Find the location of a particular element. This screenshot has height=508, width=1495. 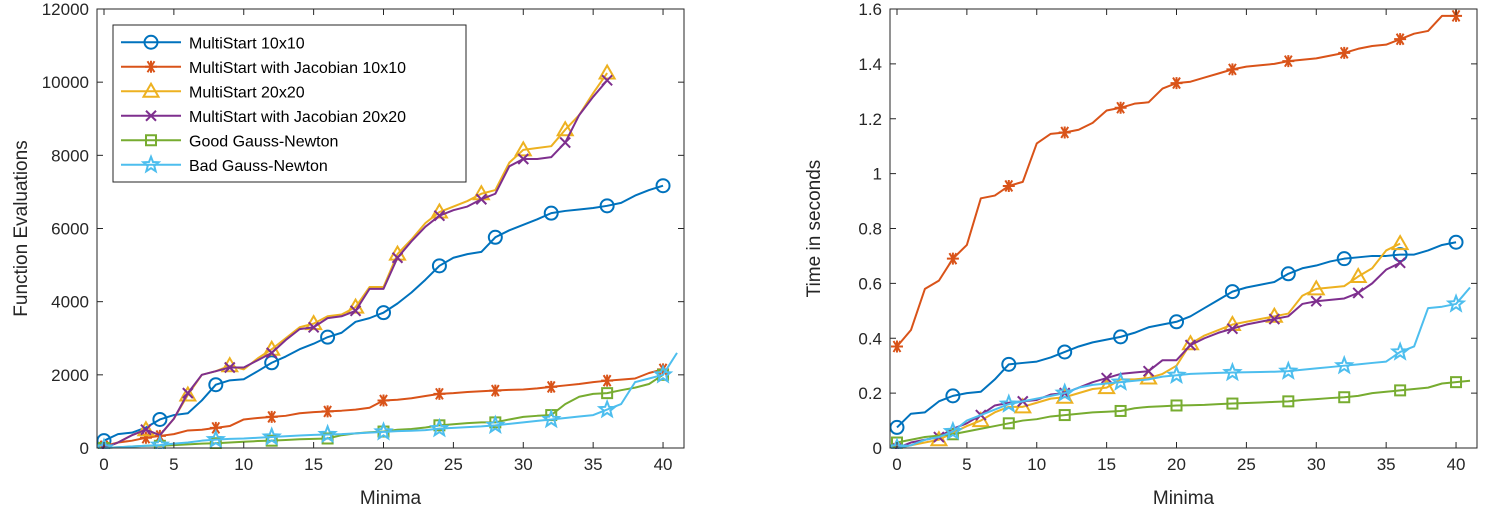

y-tick-label: 2000 is located at coordinates (70, 375).